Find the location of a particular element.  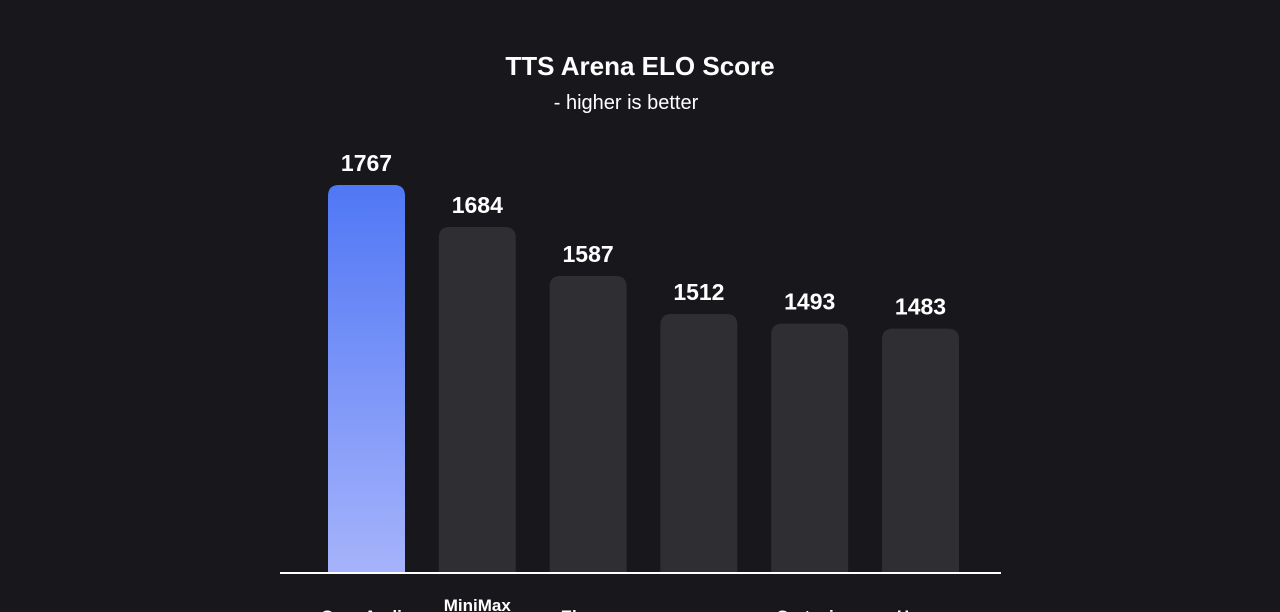

category-label-4: Cartesia is located at coordinates (810, 609).